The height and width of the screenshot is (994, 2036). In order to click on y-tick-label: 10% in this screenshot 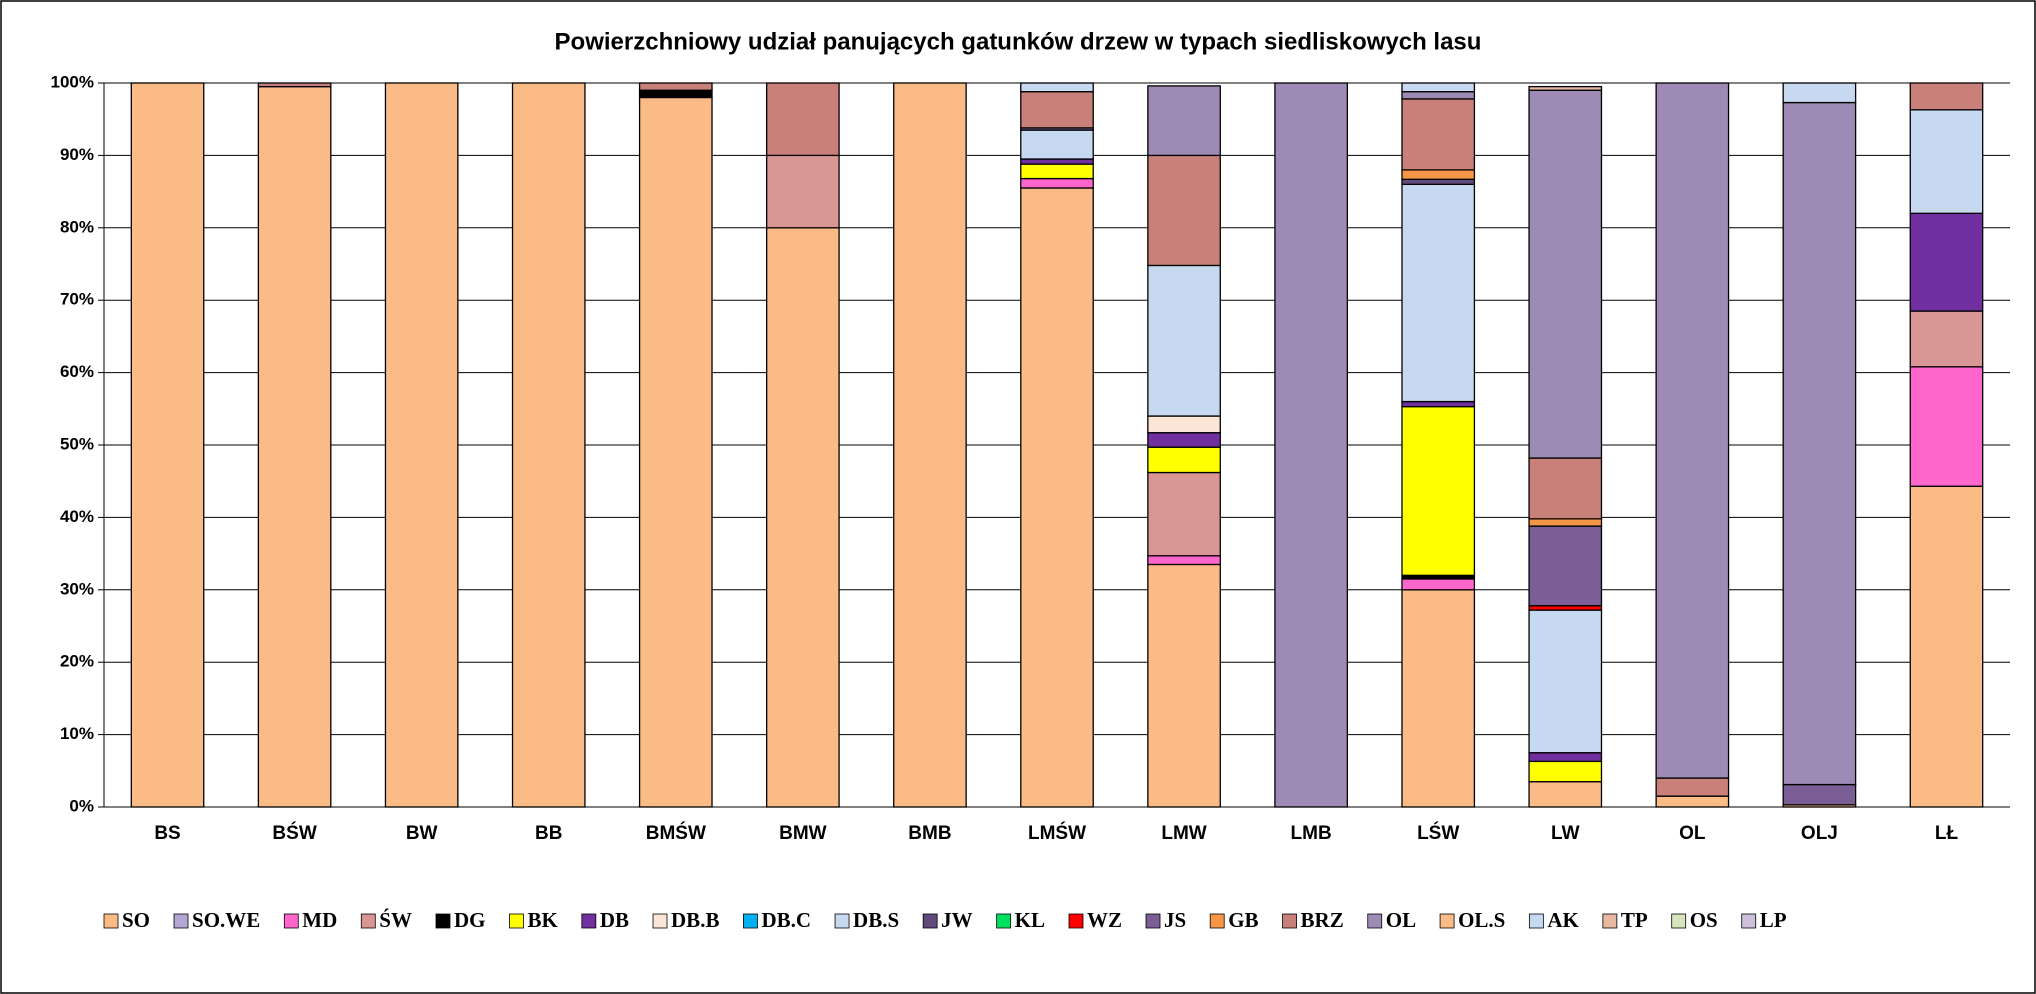, I will do `click(77, 733)`.